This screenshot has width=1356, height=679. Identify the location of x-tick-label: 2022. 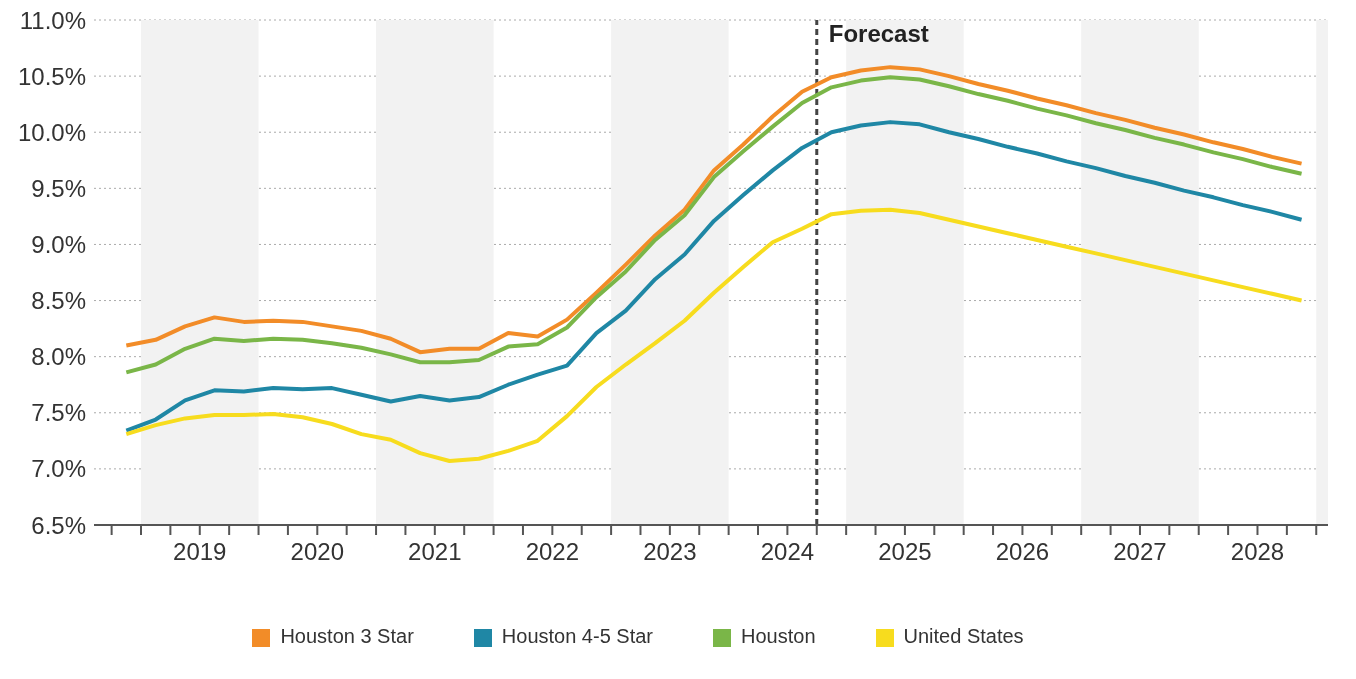
(552, 552).